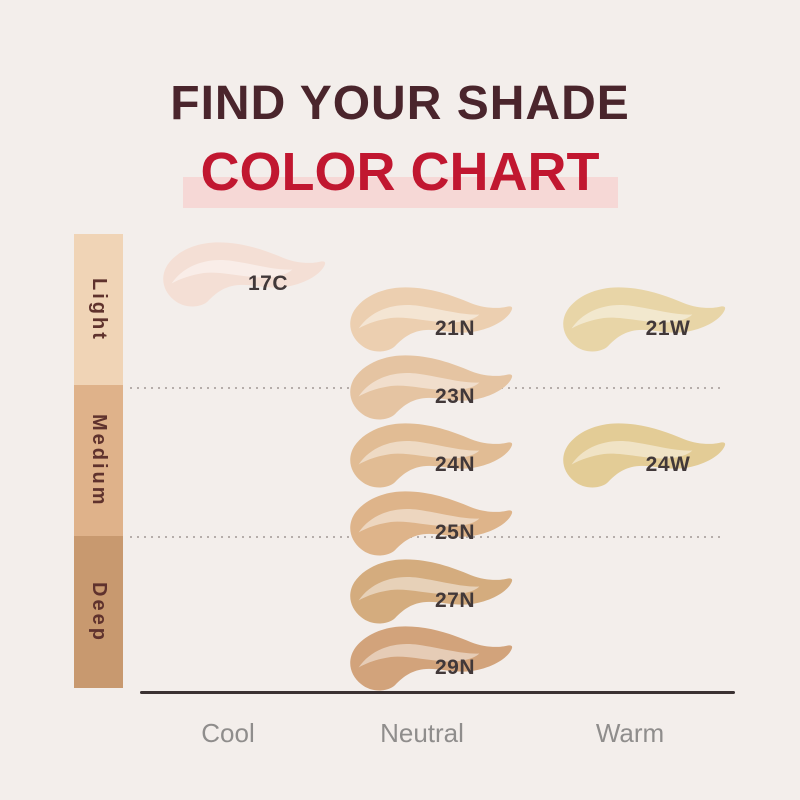 The height and width of the screenshot is (800, 800). Describe the element at coordinates (400, 192) in the screenshot. I see `title-highlight-bar` at that location.